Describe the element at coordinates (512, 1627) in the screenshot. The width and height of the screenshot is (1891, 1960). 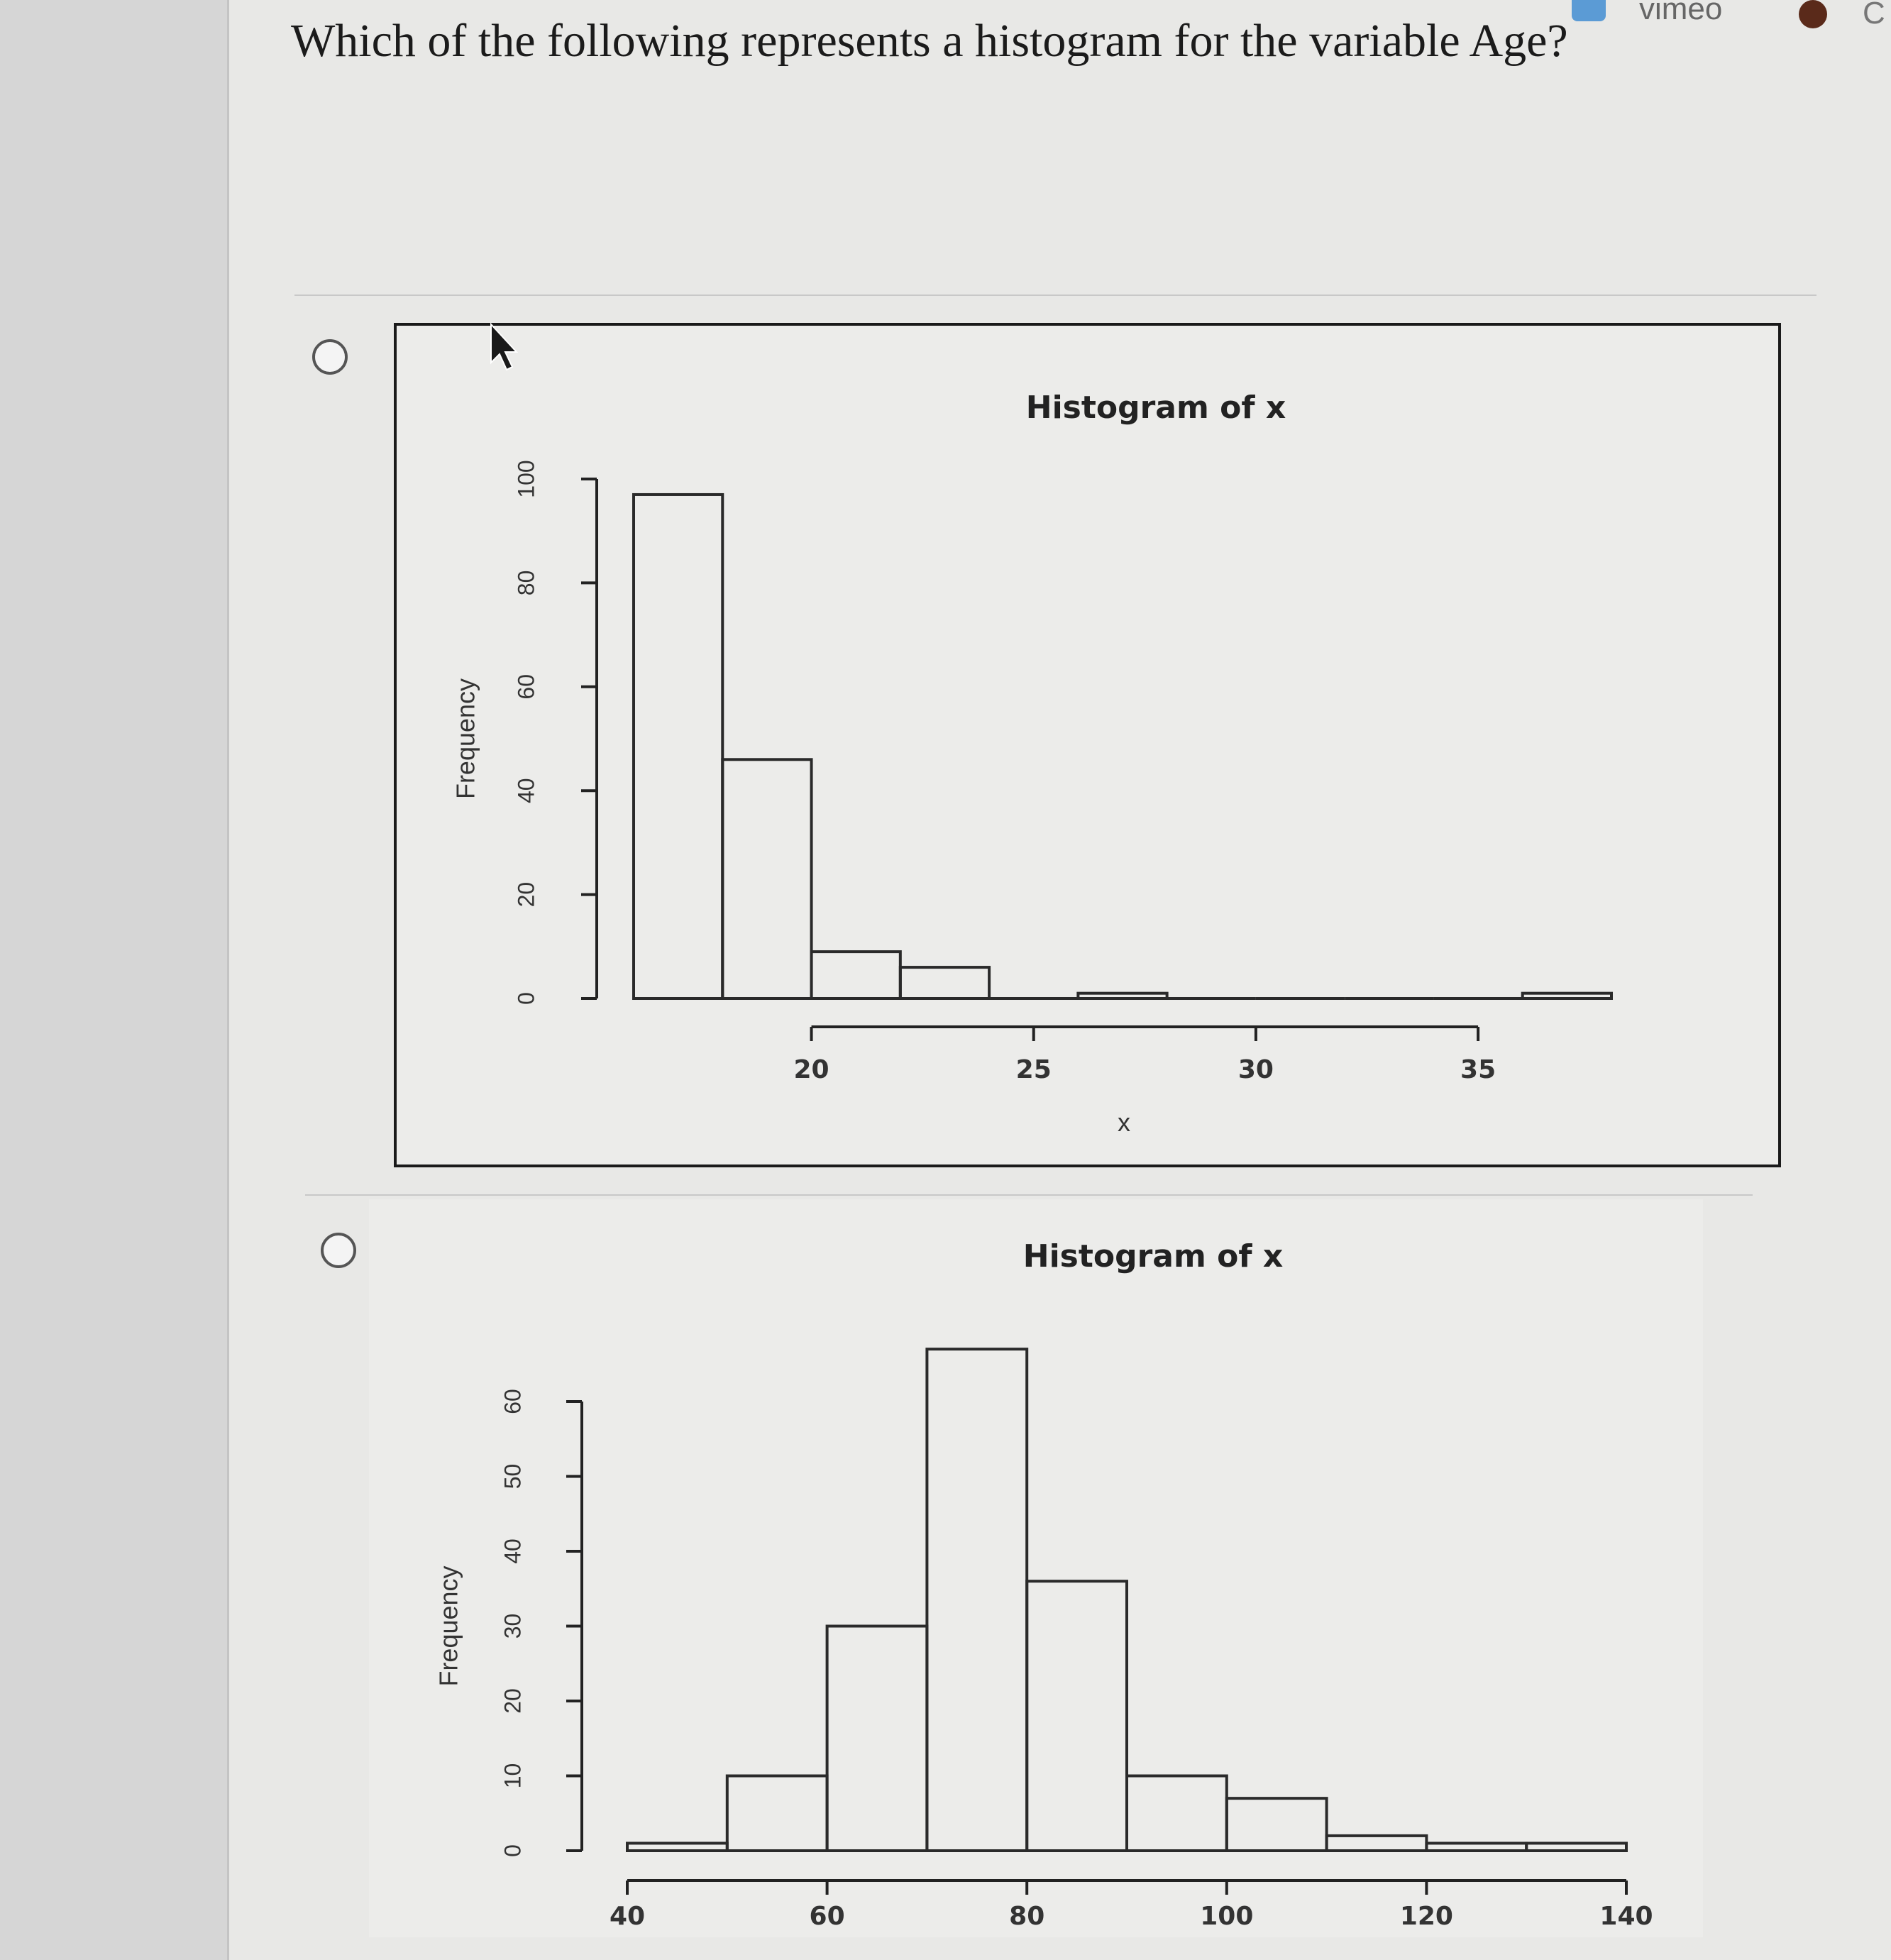
I see `y-tick-label: 30` at that location.